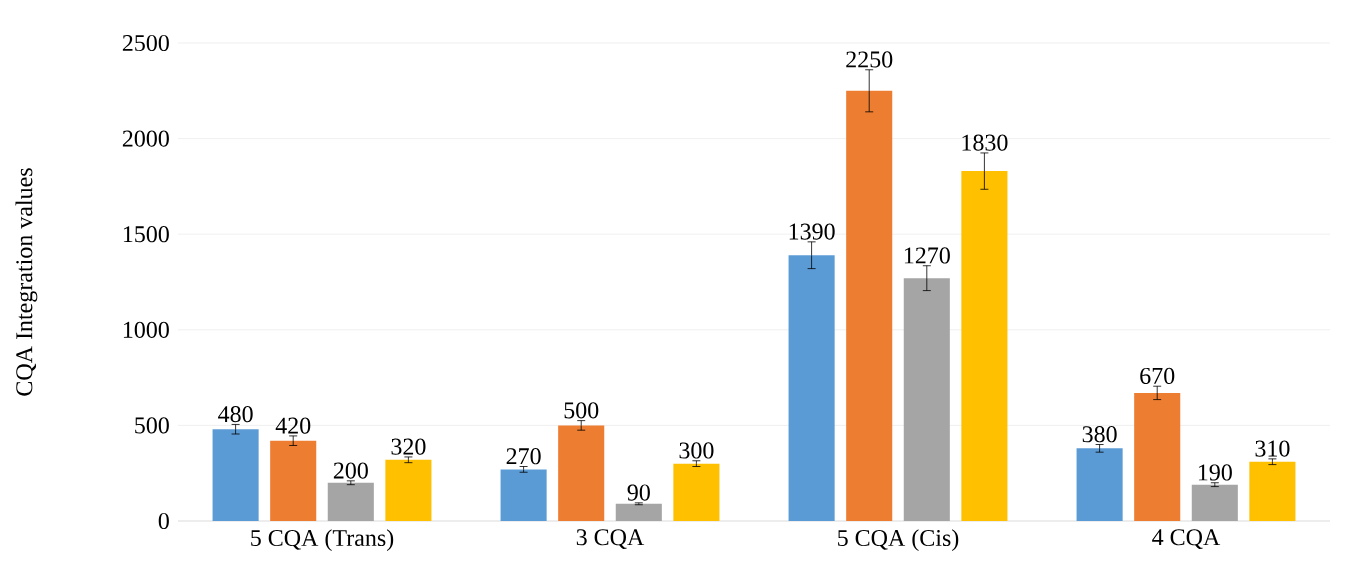  What do you see at coordinates (235, 414) in the screenshot?
I see `data-label: 480` at bounding box center [235, 414].